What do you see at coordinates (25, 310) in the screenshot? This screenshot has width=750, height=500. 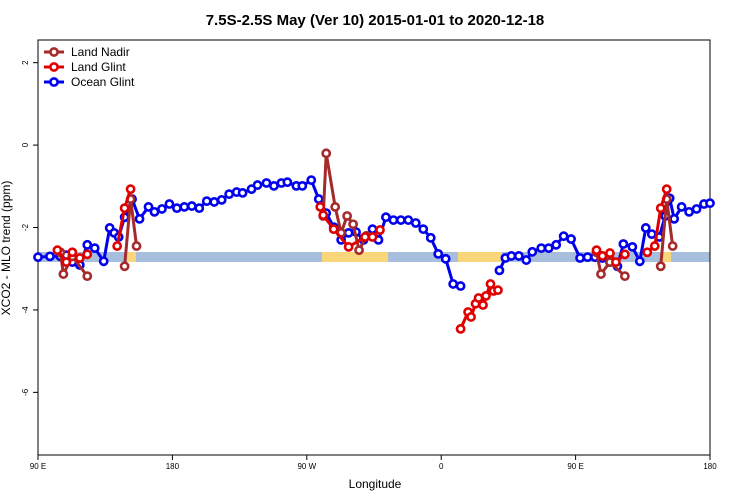 I see `y-tick-label: -4` at bounding box center [25, 310].